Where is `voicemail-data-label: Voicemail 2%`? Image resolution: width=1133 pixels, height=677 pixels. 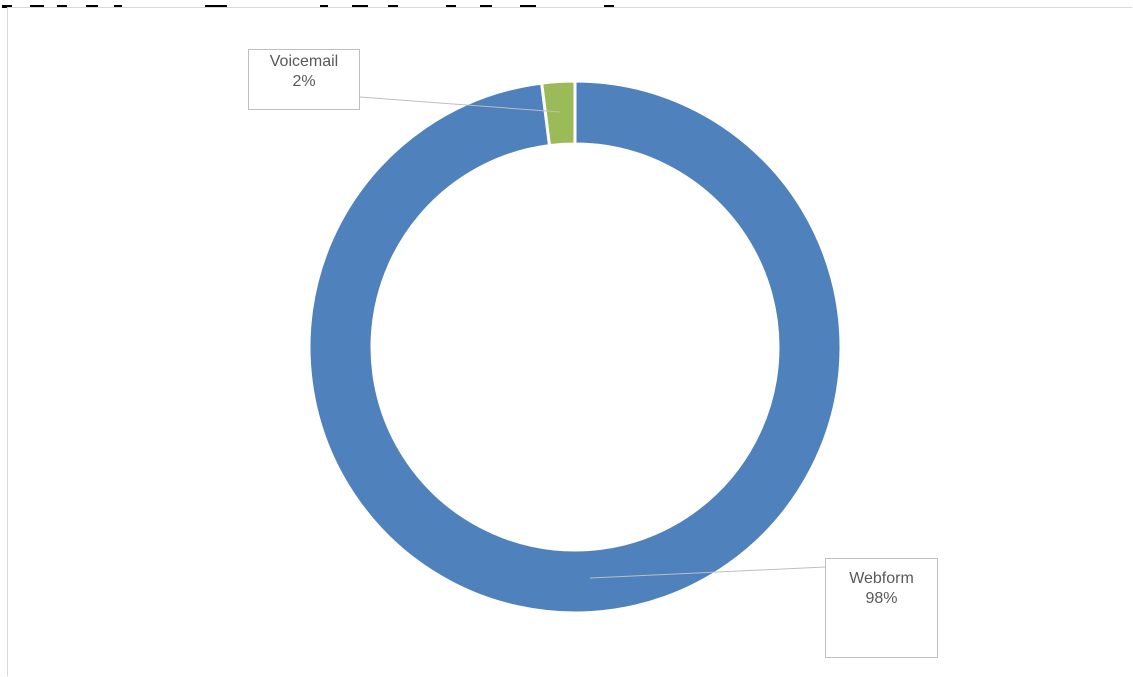
voicemail-data-label: Voicemail 2% is located at coordinates (304, 79).